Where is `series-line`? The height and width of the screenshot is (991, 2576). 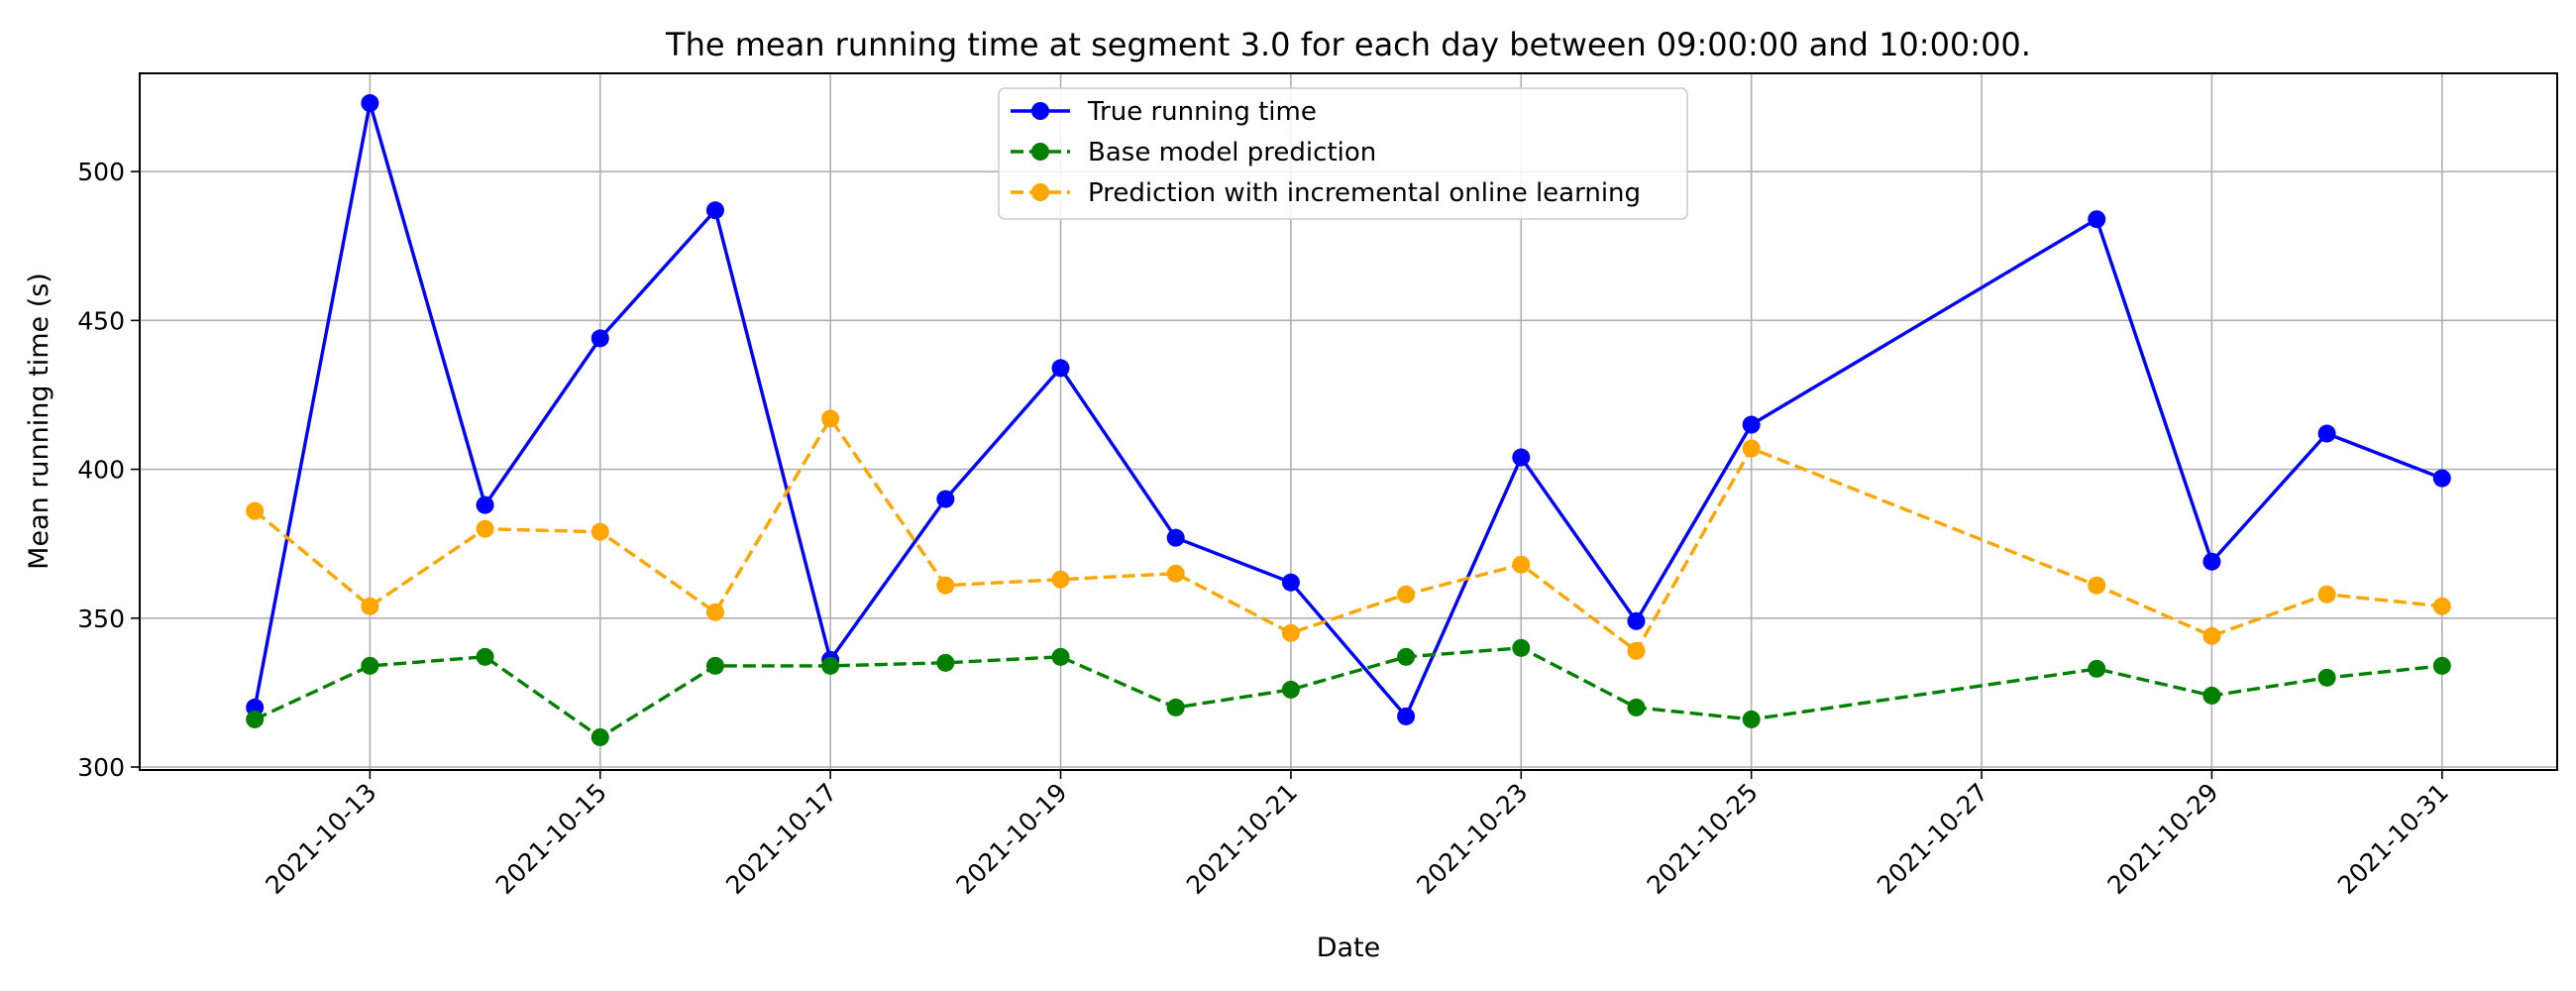 series-line is located at coordinates (1348, 692).